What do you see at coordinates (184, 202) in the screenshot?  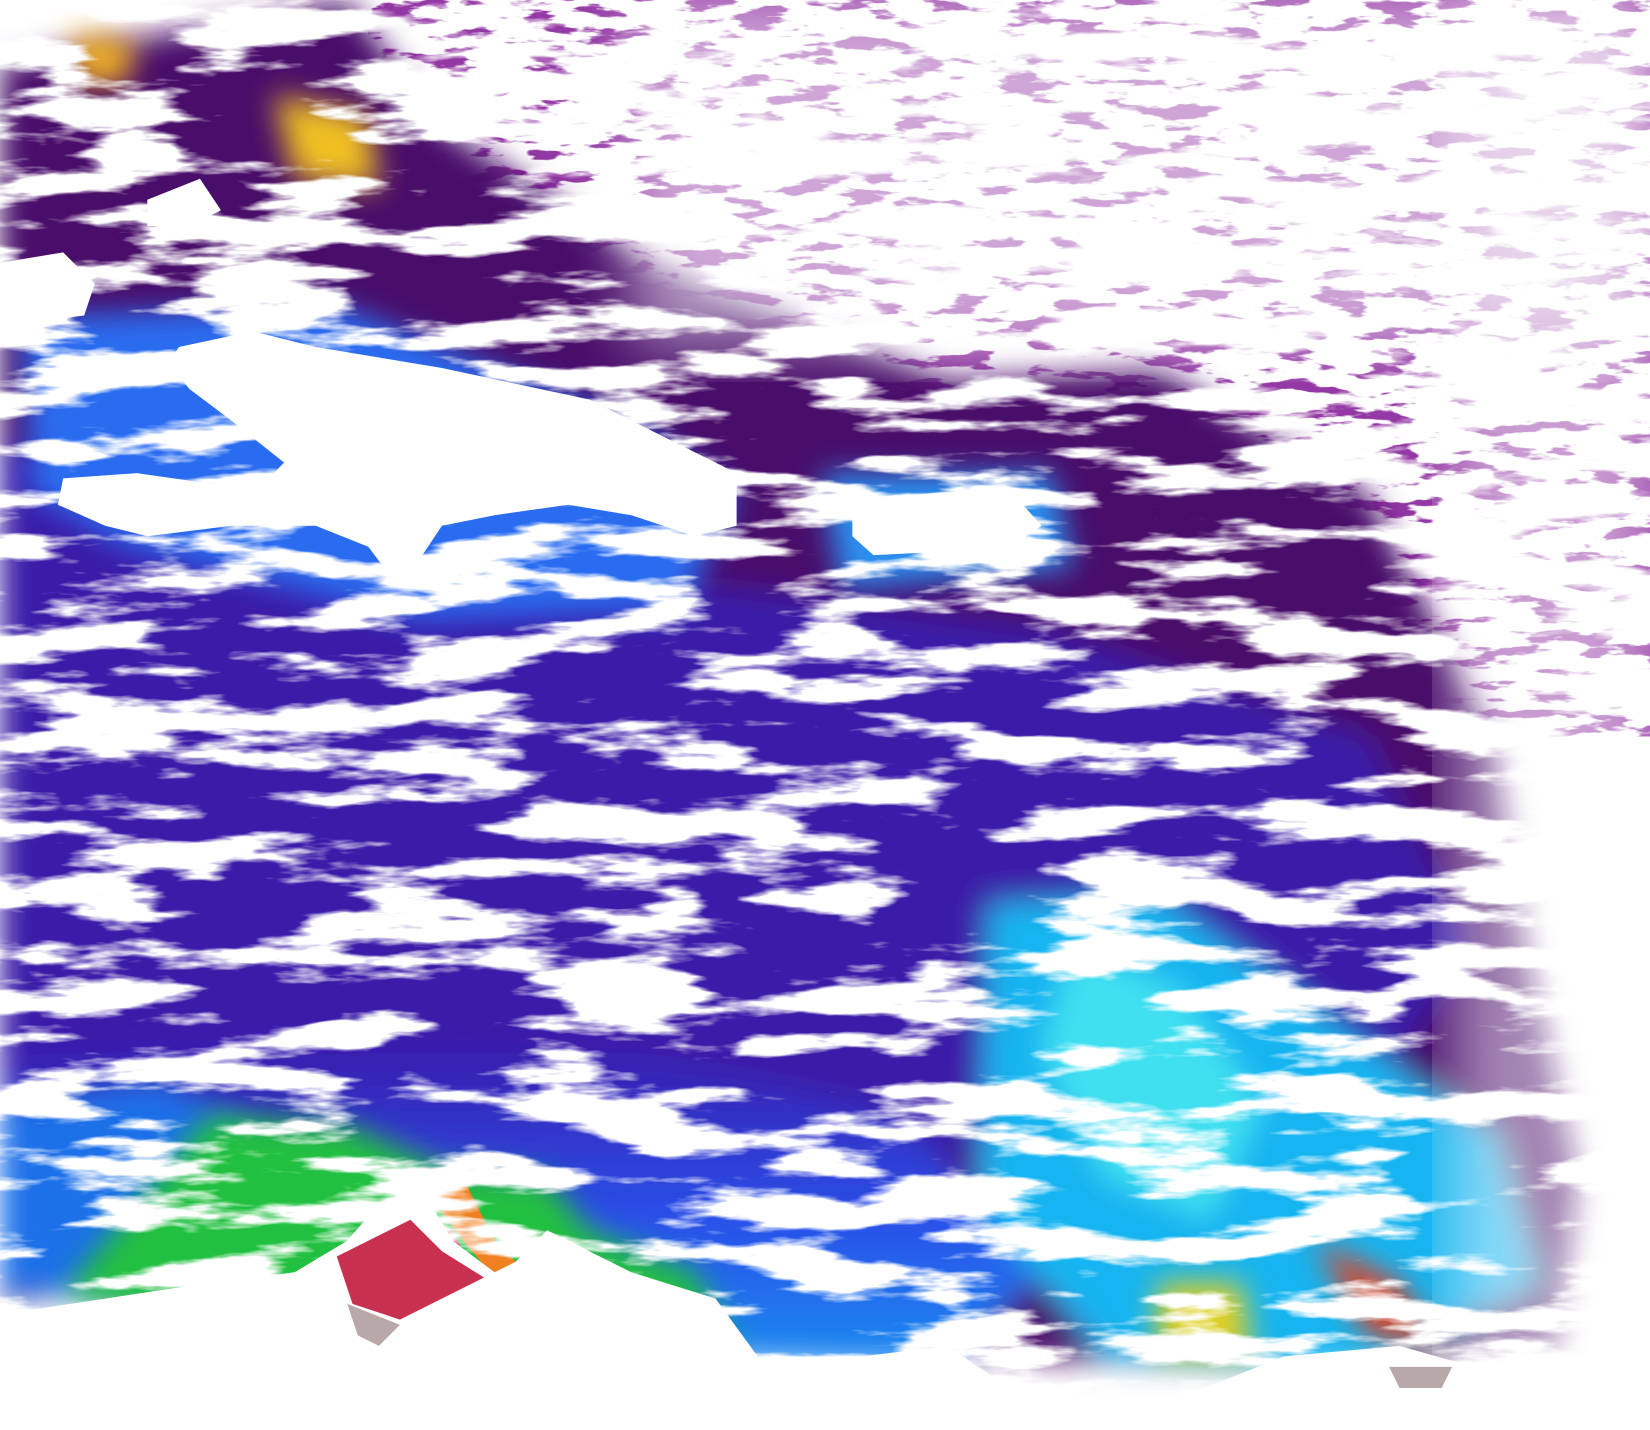 I see `island` at bounding box center [184, 202].